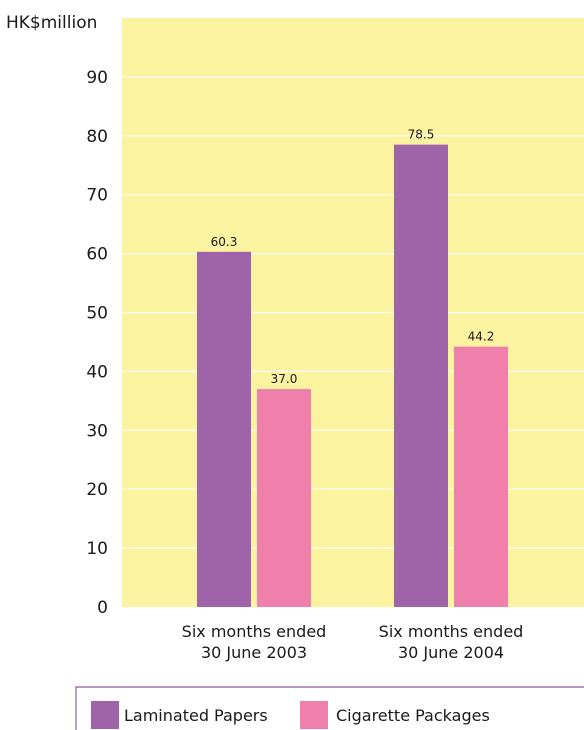 The image size is (584, 730). I want to click on data-label: 78.5, so click(421, 135).